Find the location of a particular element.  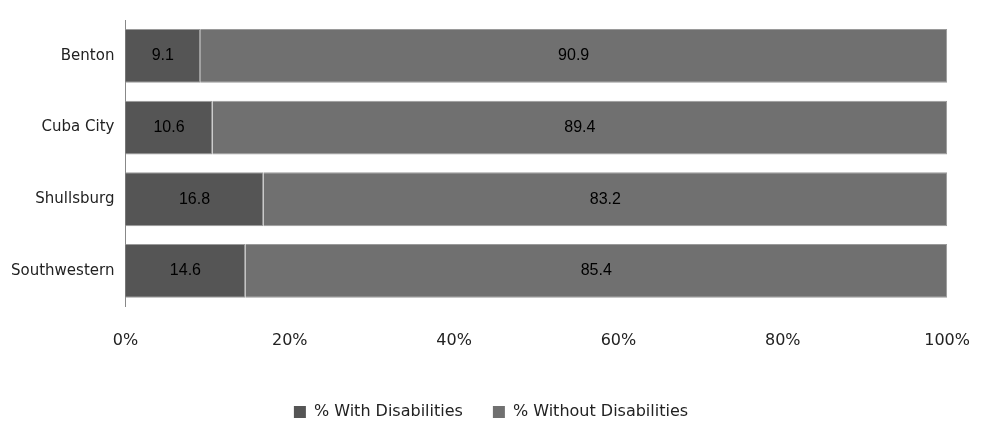

x-tick-label: 60% is located at coordinates (618, 339).